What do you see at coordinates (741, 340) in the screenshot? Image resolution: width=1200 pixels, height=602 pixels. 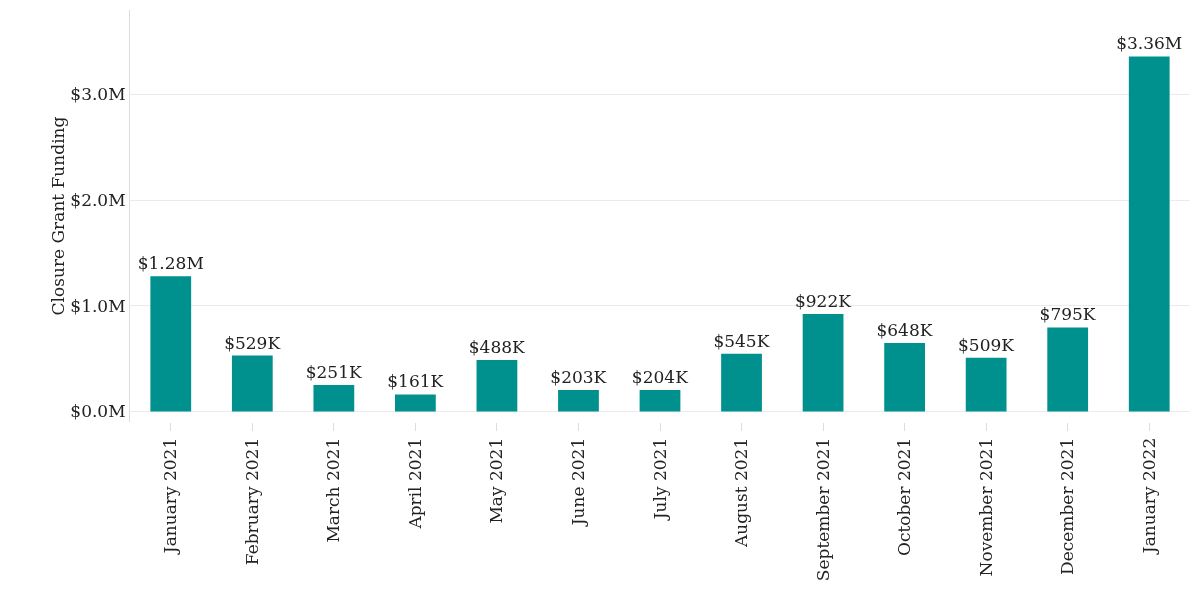 I see `data-label: $545K` at bounding box center [741, 340].